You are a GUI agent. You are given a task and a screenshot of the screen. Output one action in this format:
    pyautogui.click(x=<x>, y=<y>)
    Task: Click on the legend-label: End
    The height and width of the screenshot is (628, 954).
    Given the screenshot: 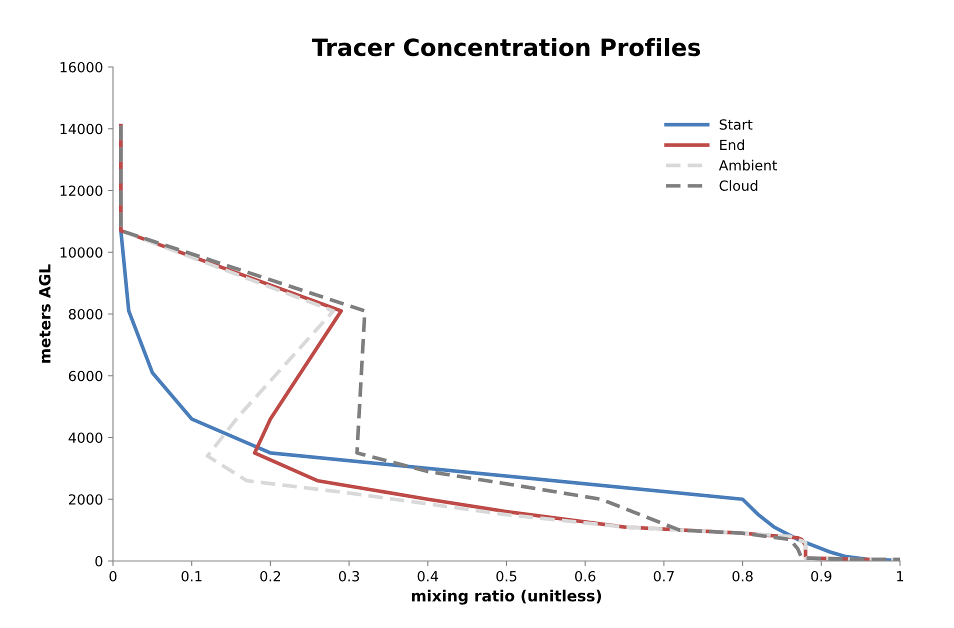 What is the action you would take?
    pyautogui.click(x=732, y=144)
    